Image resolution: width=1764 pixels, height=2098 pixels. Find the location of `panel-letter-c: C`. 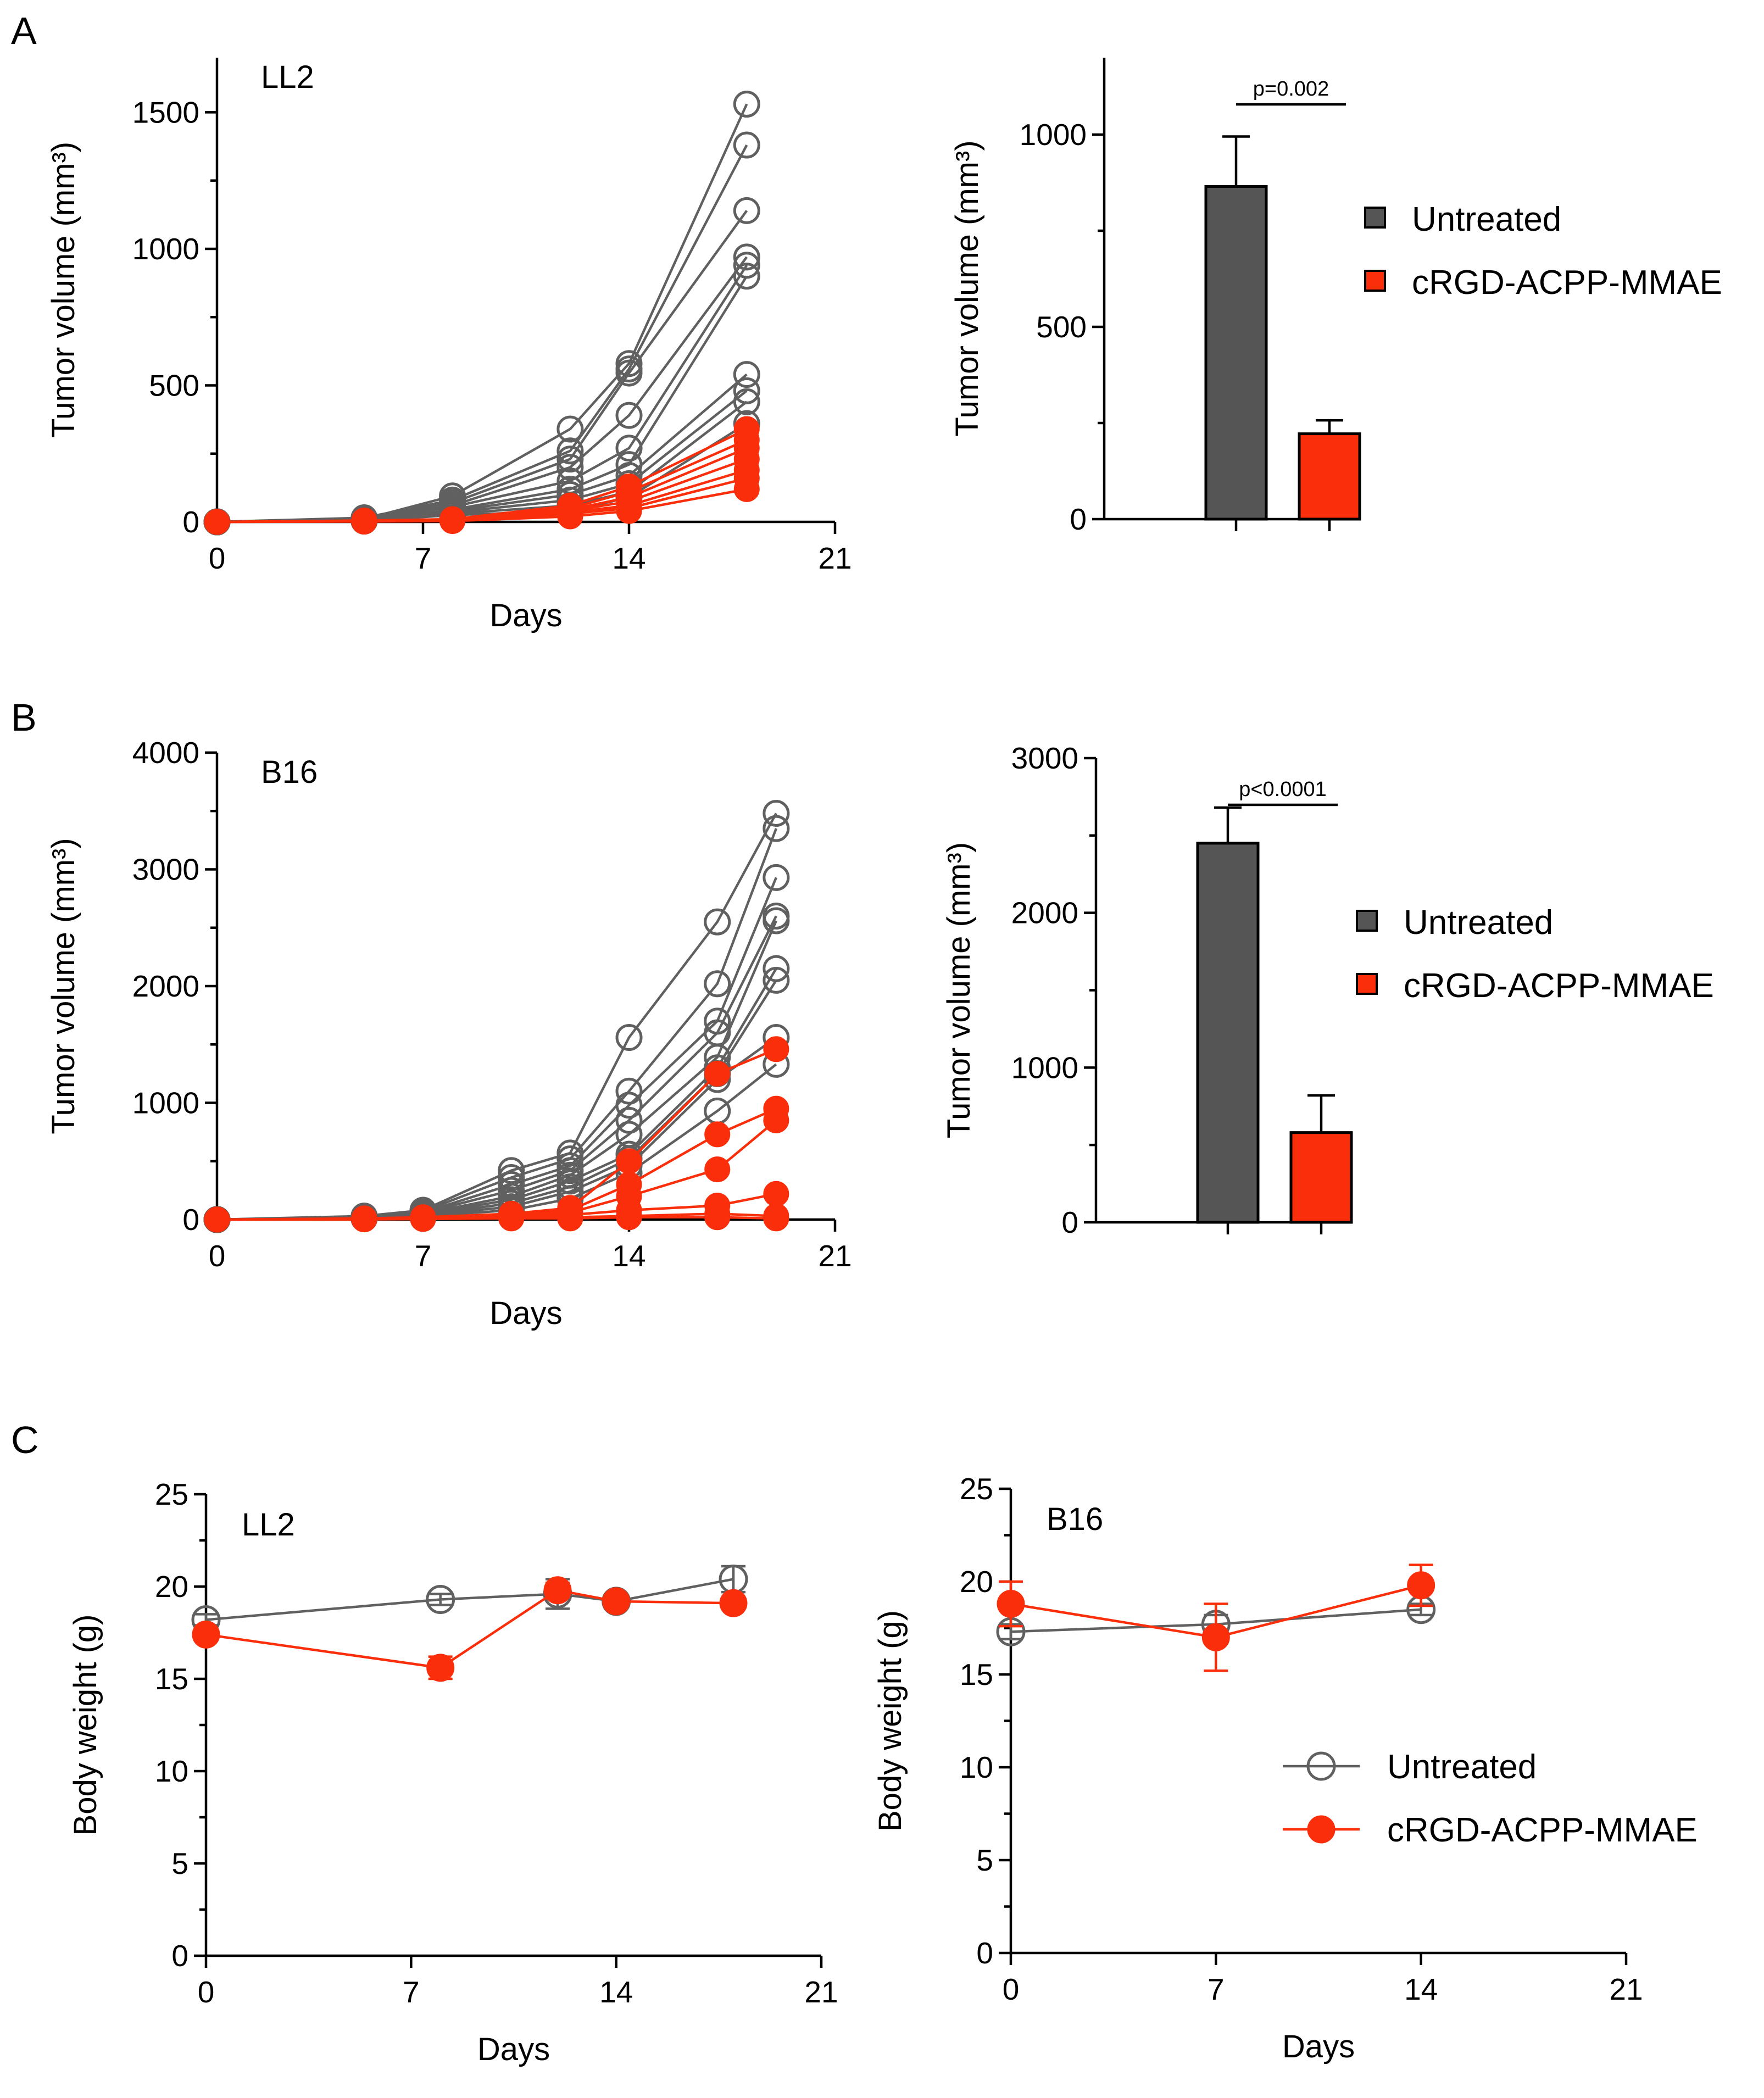

panel-letter-c: C is located at coordinates (25, 1439).